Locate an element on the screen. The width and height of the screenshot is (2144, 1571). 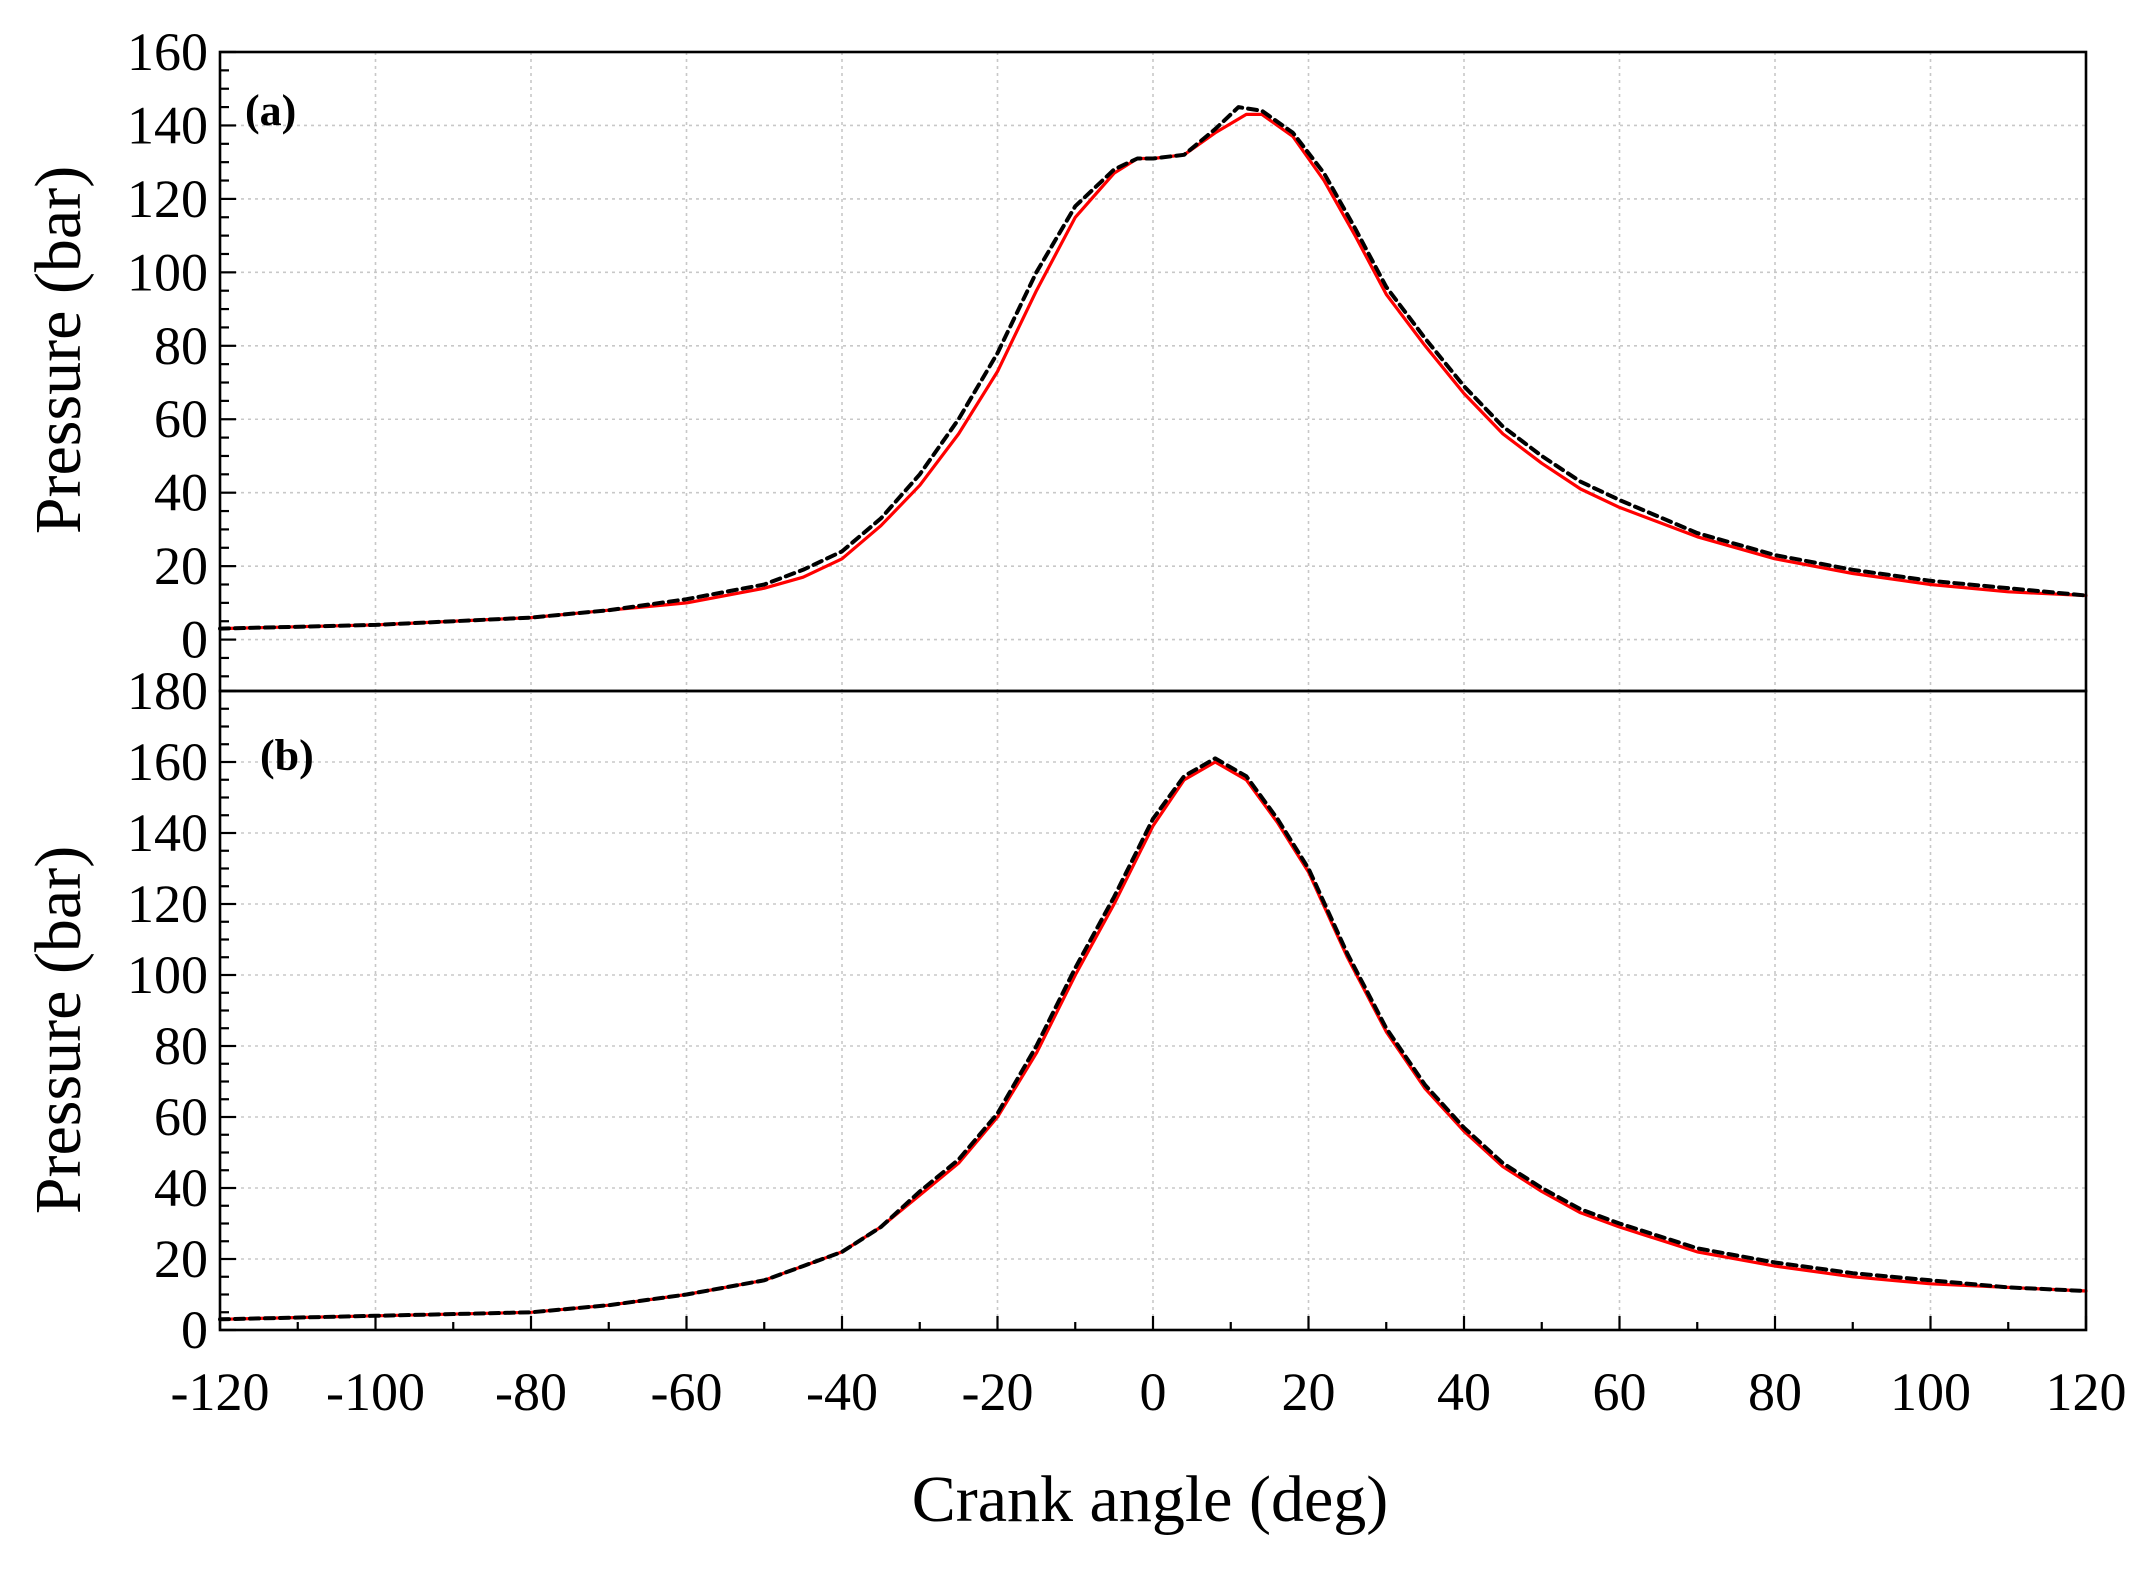
panel-b-y-tick-label: 120 is located at coordinates (167, 904).